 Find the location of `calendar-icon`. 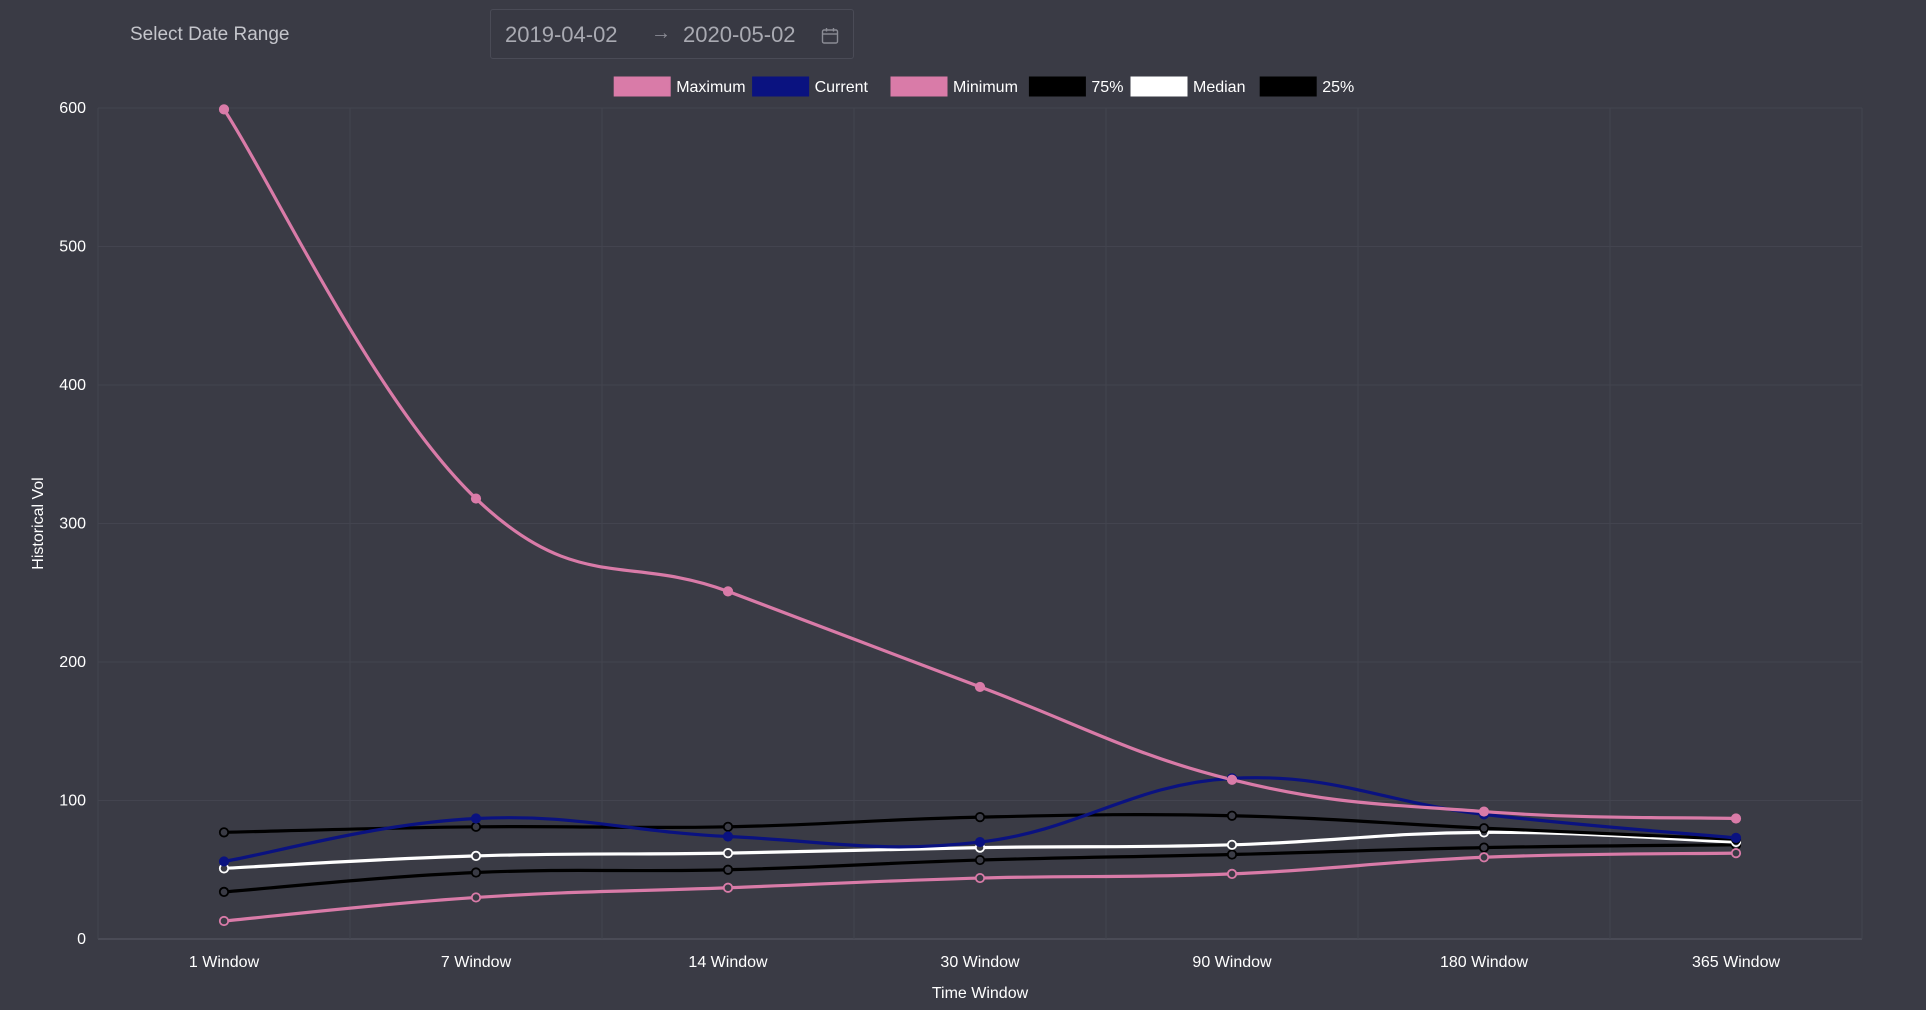

calendar-icon is located at coordinates (830, 36).